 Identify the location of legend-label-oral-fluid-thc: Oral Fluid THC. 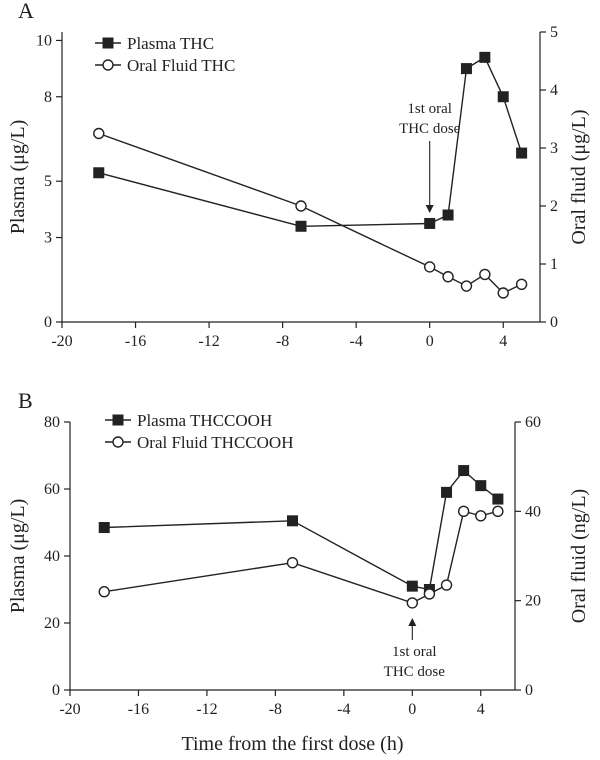
(181, 65).